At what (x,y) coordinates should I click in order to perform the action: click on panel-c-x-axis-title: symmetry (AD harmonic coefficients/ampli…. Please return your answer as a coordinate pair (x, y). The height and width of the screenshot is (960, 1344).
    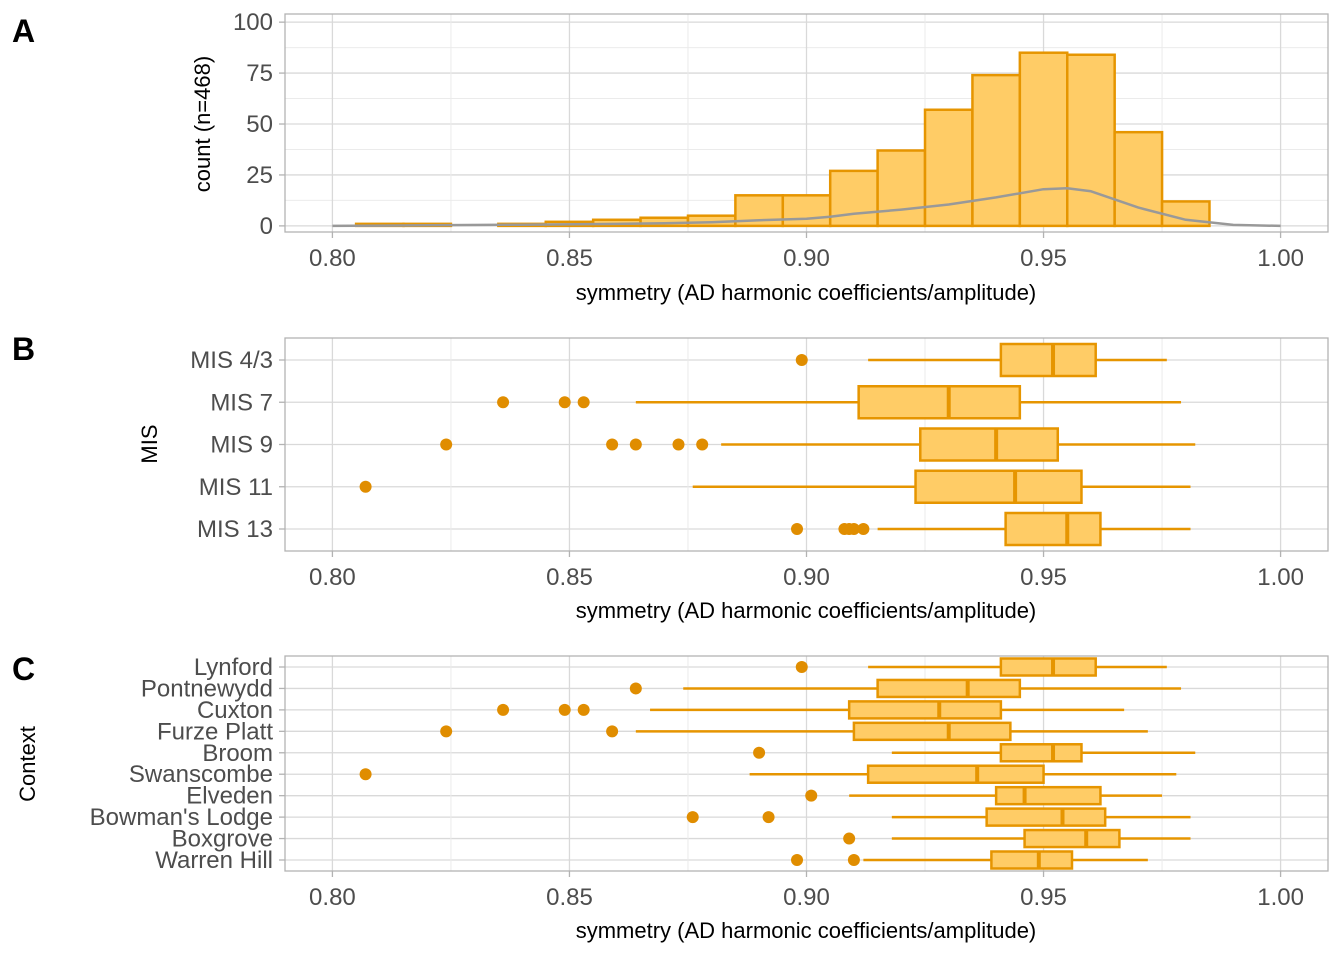
    Looking at the image, I should click on (806, 930).